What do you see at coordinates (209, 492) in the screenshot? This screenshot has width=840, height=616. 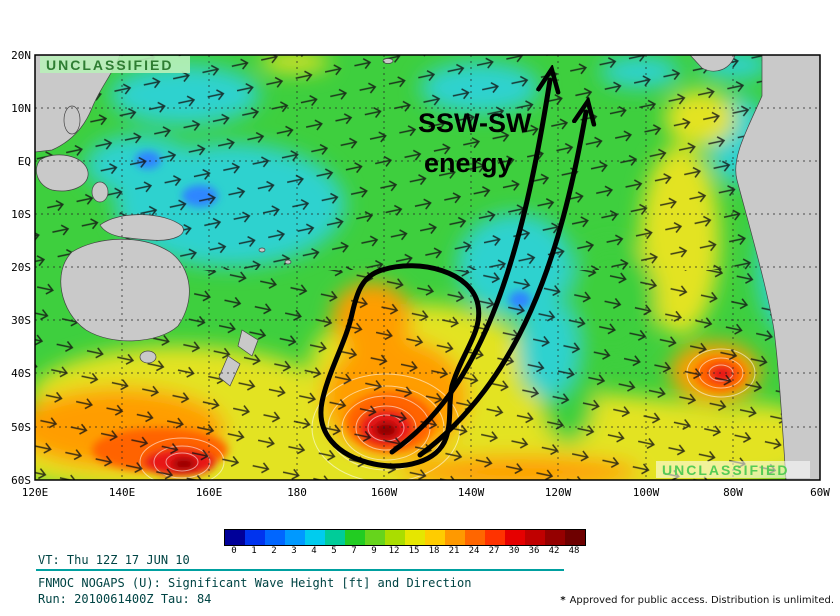 I see `lon-tick-label: 160E` at bounding box center [209, 492].